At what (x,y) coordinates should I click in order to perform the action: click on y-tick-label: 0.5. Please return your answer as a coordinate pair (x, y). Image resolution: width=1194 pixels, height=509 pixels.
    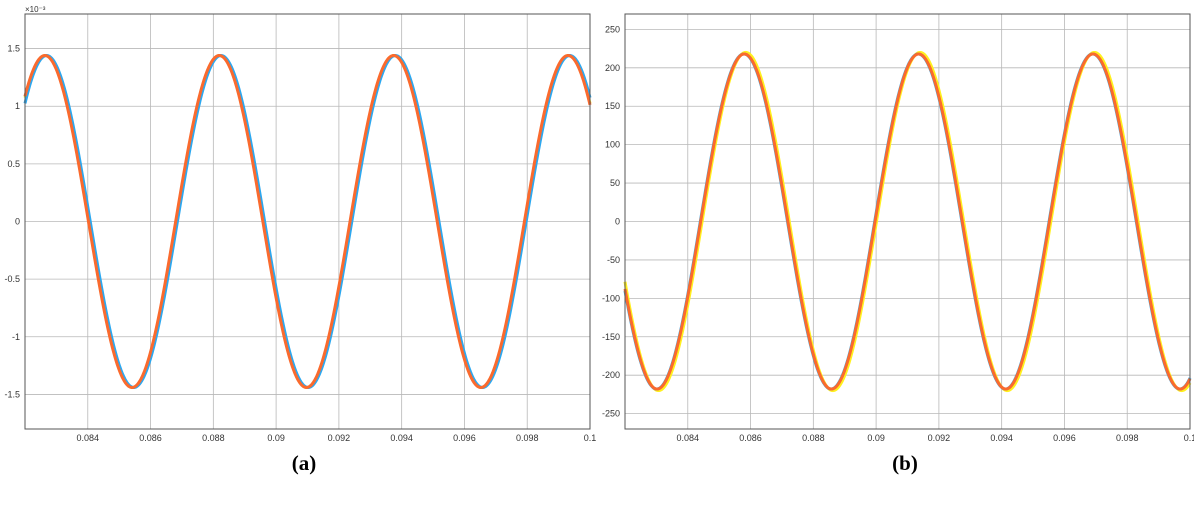
    Looking at the image, I should click on (13, 164).